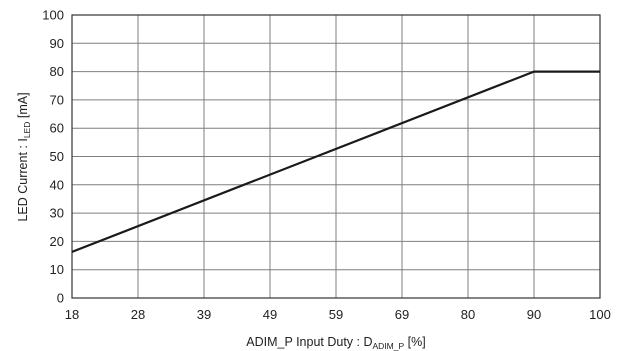 The image size is (620, 351). Describe the element at coordinates (72, 314) in the screenshot. I see `x-tick-label: 18` at that location.